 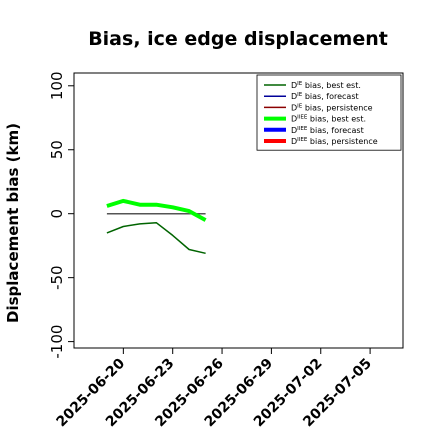 I want to click on y-axis: -100 -50 0 50 100, so click(x=61, y=215).